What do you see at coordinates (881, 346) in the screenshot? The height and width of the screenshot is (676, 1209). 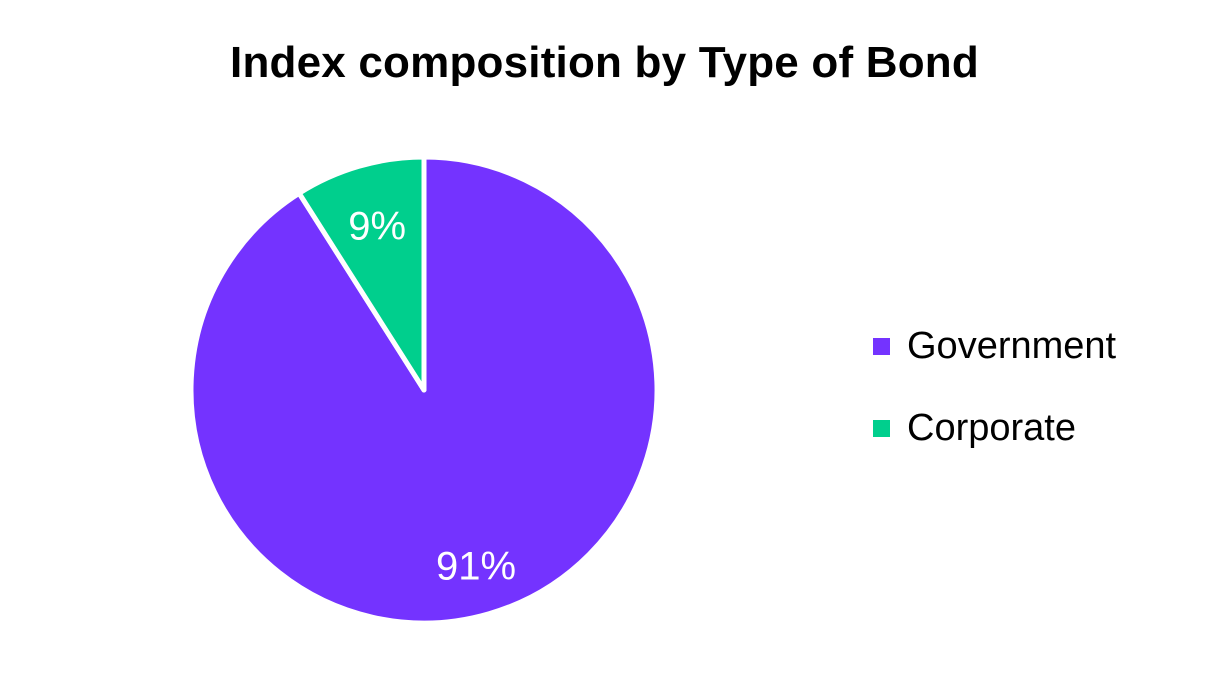 I see `legend-swatch-government` at bounding box center [881, 346].